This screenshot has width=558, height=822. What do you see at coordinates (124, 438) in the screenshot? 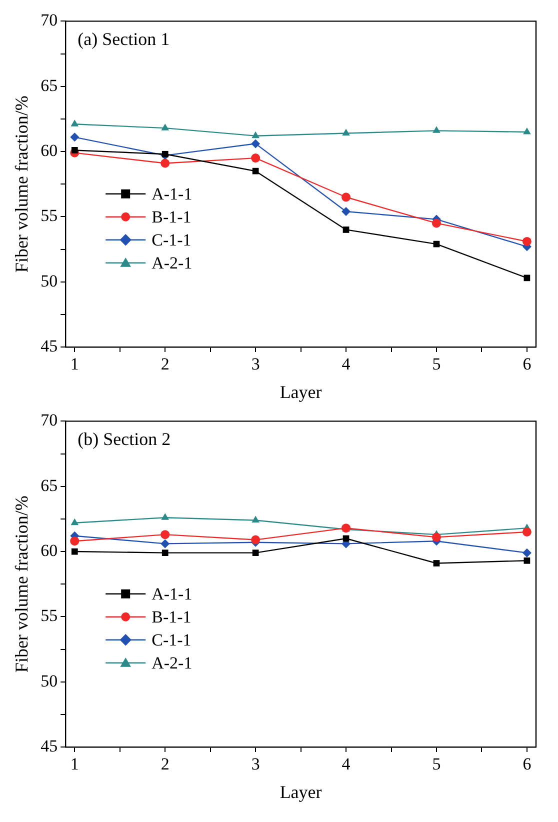
I see `chart-title: (b) Section 2` at bounding box center [124, 438].